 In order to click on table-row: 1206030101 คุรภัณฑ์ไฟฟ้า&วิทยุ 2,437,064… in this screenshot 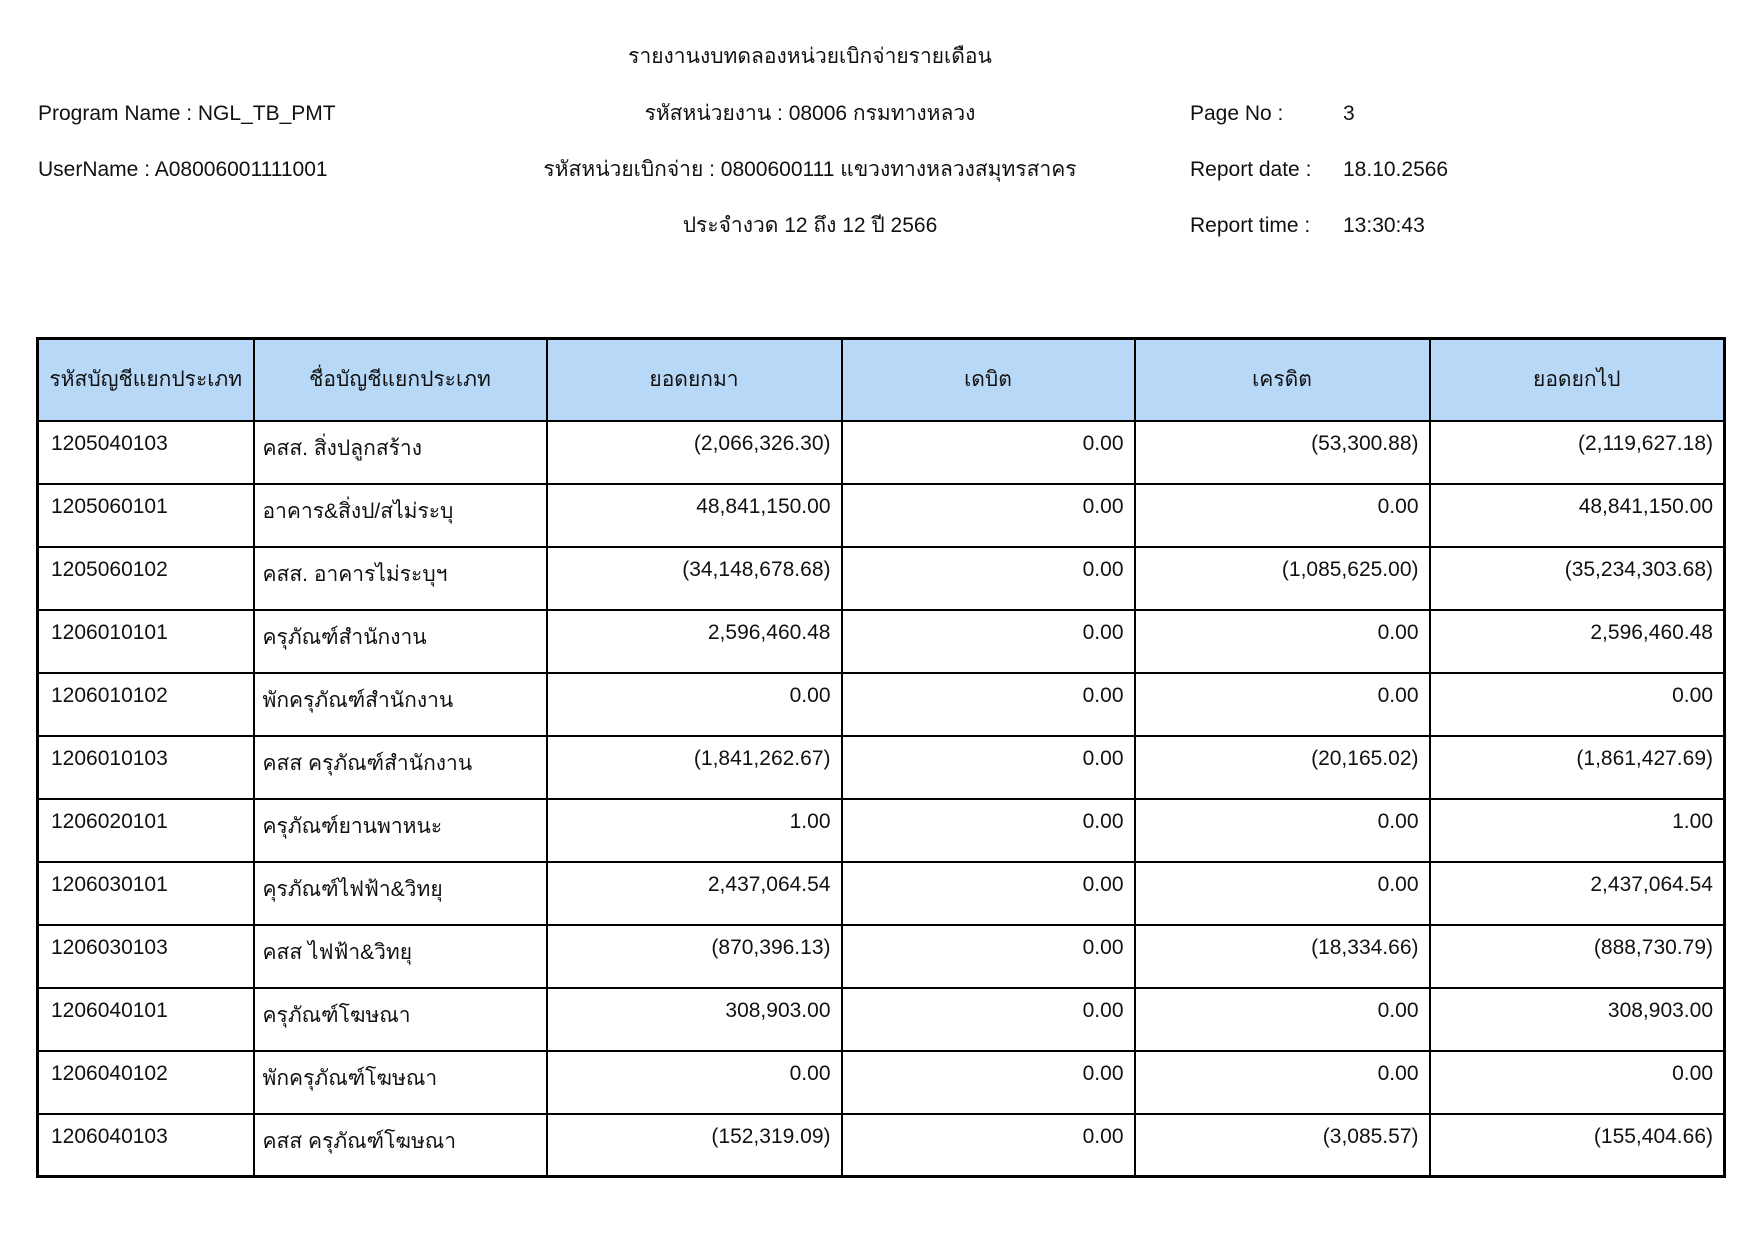, I will do `click(881, 893)`.